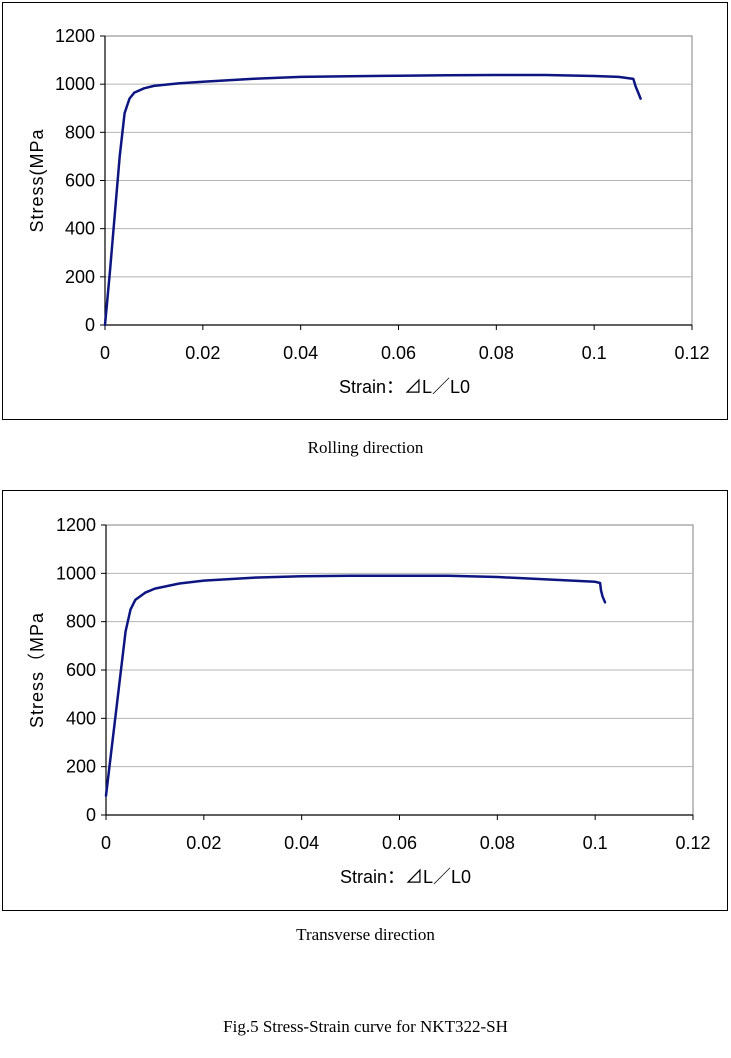  I want to click on y-axis-label: Stress（MPa, so click(37, 670).